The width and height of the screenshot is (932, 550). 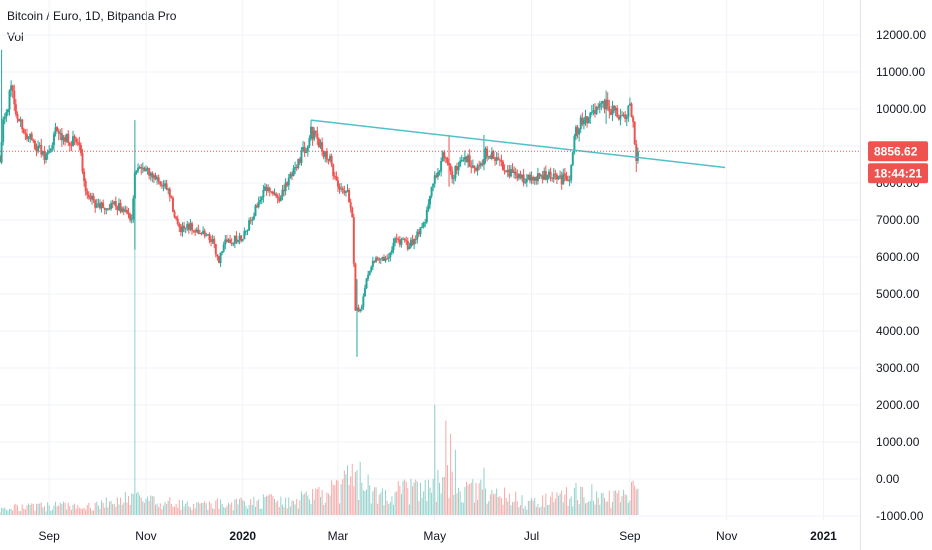 I want to click on price-tick-label: 1000.00, so click(x=898, y=442).